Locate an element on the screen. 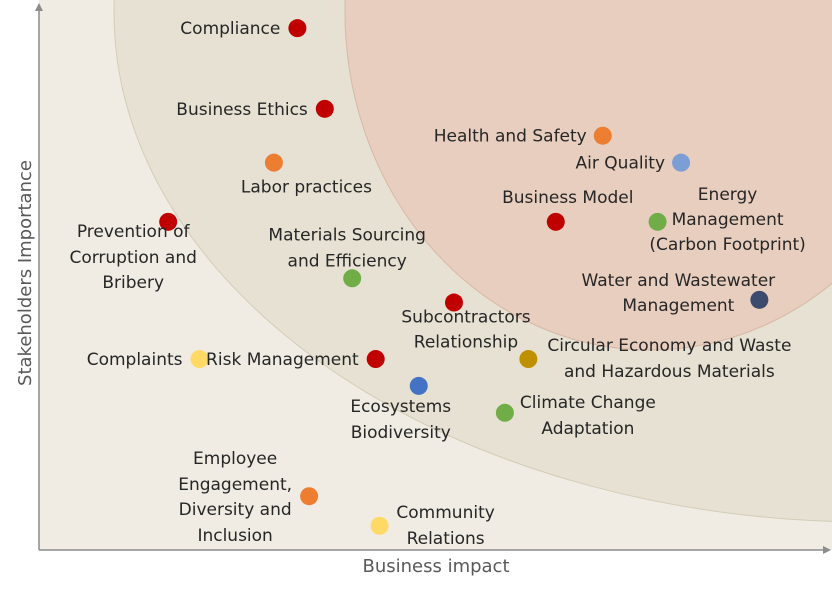 This screenshot has height=589, width=832. point-community-relations is located at coordinates (379, 525).